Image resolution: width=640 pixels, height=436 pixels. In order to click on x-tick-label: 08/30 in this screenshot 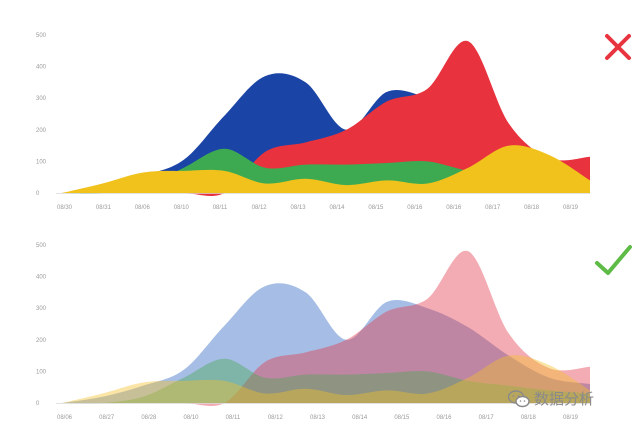, I will do `click(65, 208)`.